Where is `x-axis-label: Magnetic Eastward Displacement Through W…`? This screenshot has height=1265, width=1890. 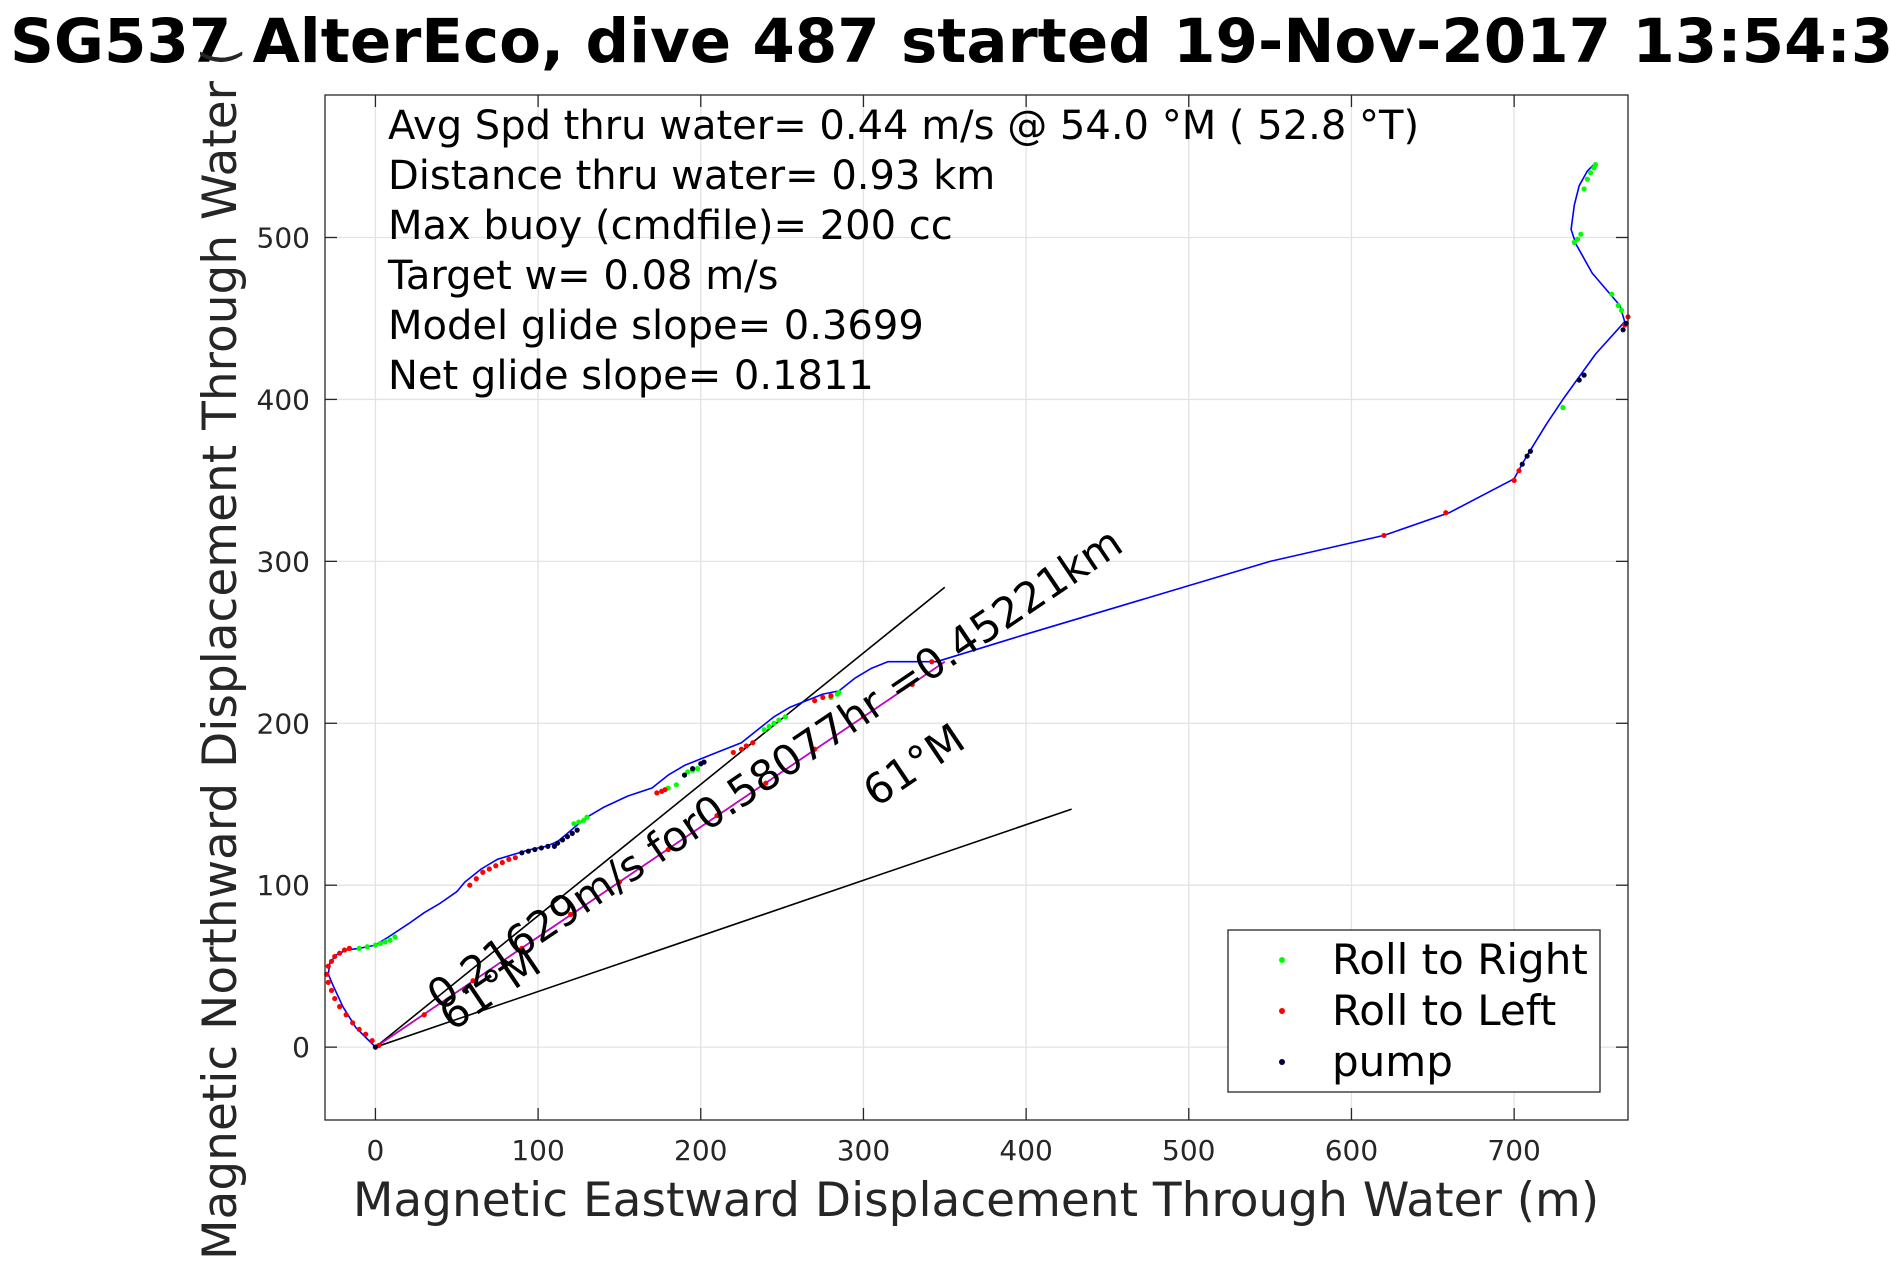 x-axis-label: Magnetic Eastward Displacement Through W… is located at coordinates (976, 1200).